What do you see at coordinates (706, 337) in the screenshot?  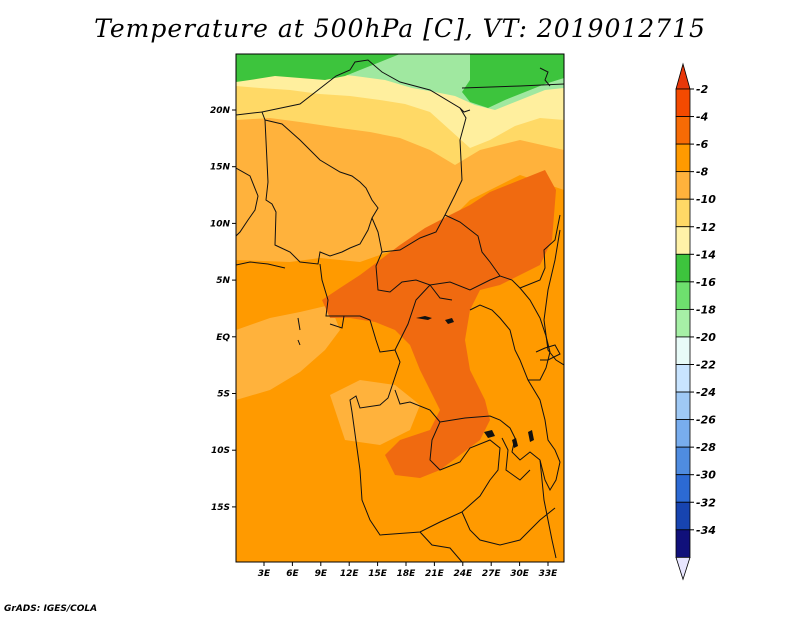 I see `colorbar-label: -20` at bounding box center [706, 337].